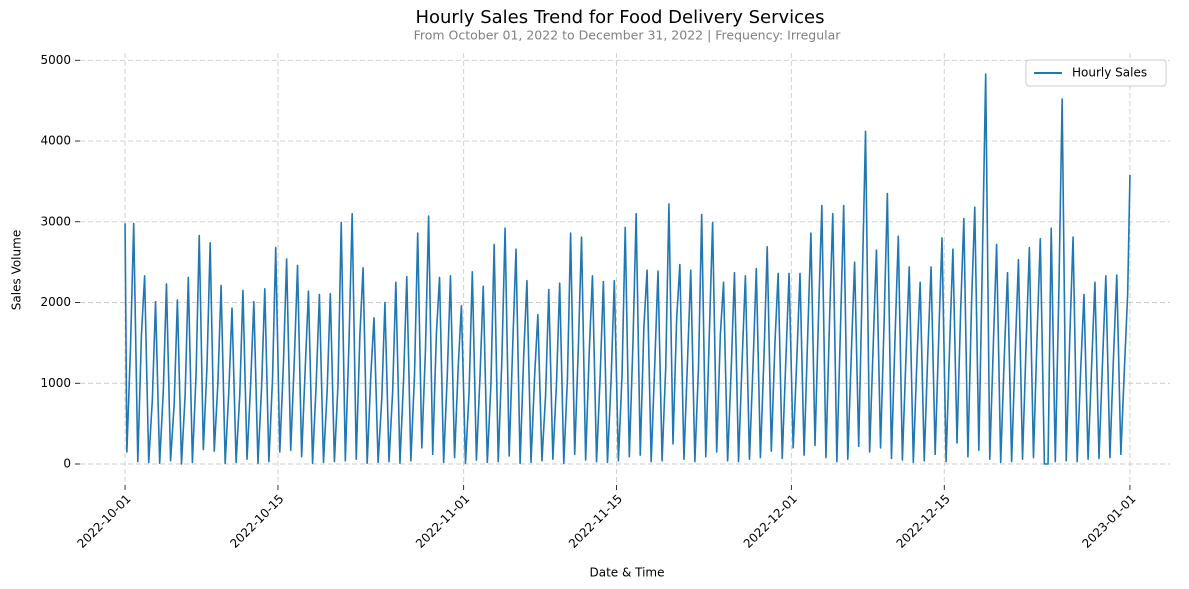 The image size is (1189, 589). I want to click on y-axis-label: Sales Volume, so click(17, 270).